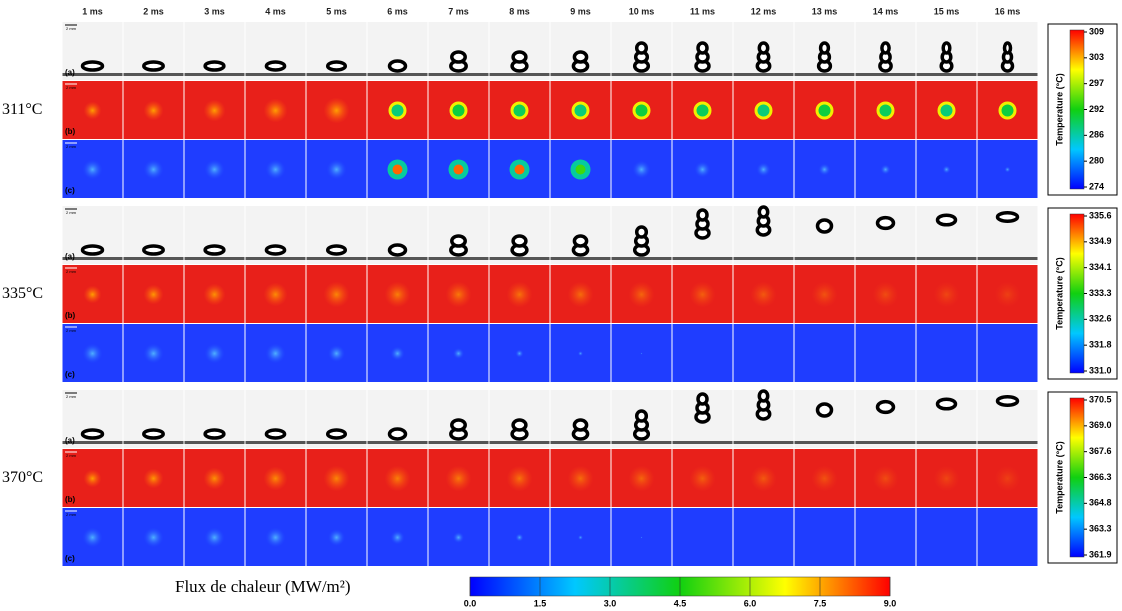 Image resolution: width=1122 pixels, height=611 pixels. I want to click on flux-tick-label: 0.0, so click(470, 603).